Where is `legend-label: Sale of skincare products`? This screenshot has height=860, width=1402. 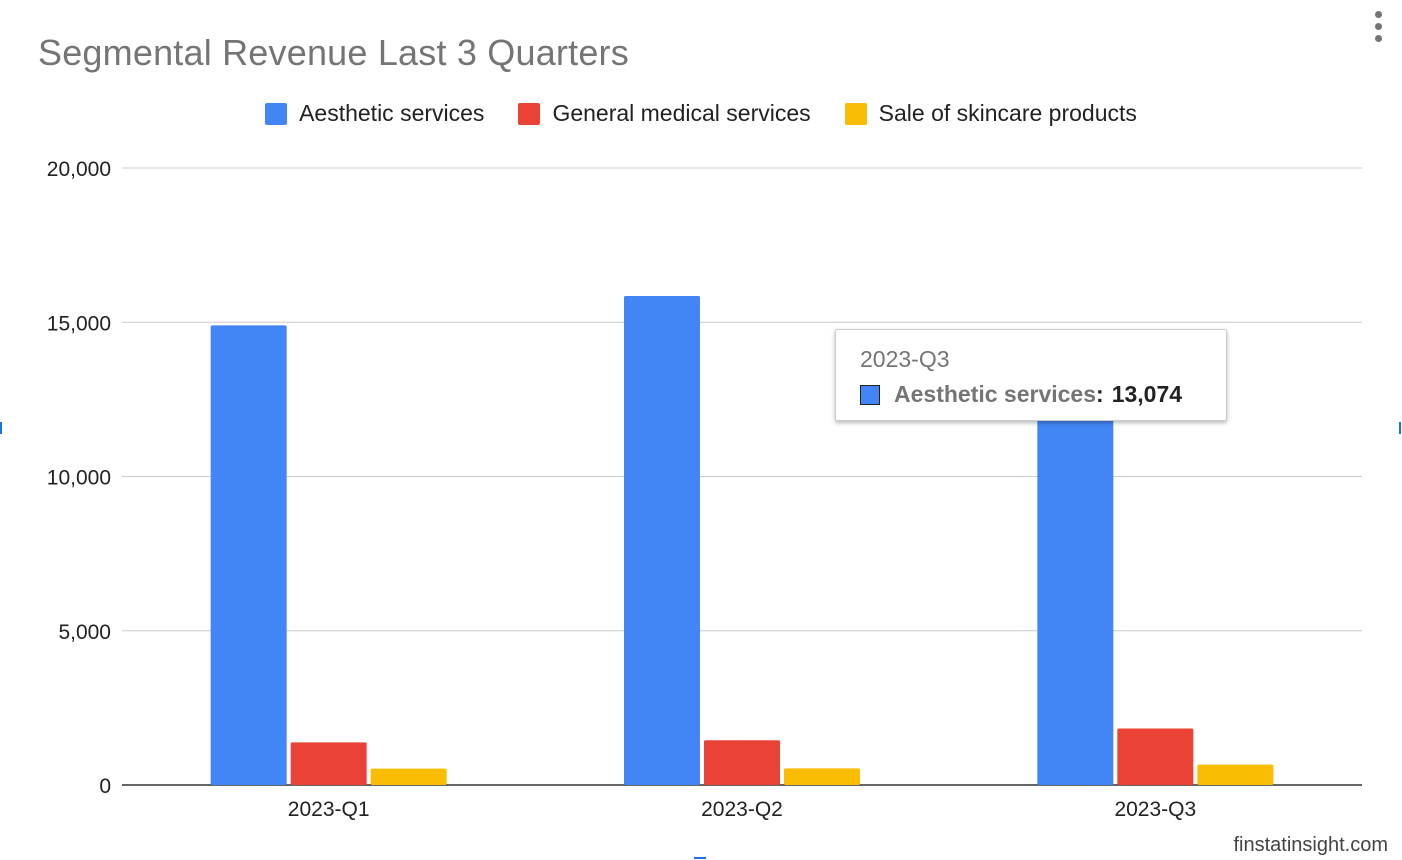 legend-label: Sale of skincare products is located at coordinates (1007, 113).